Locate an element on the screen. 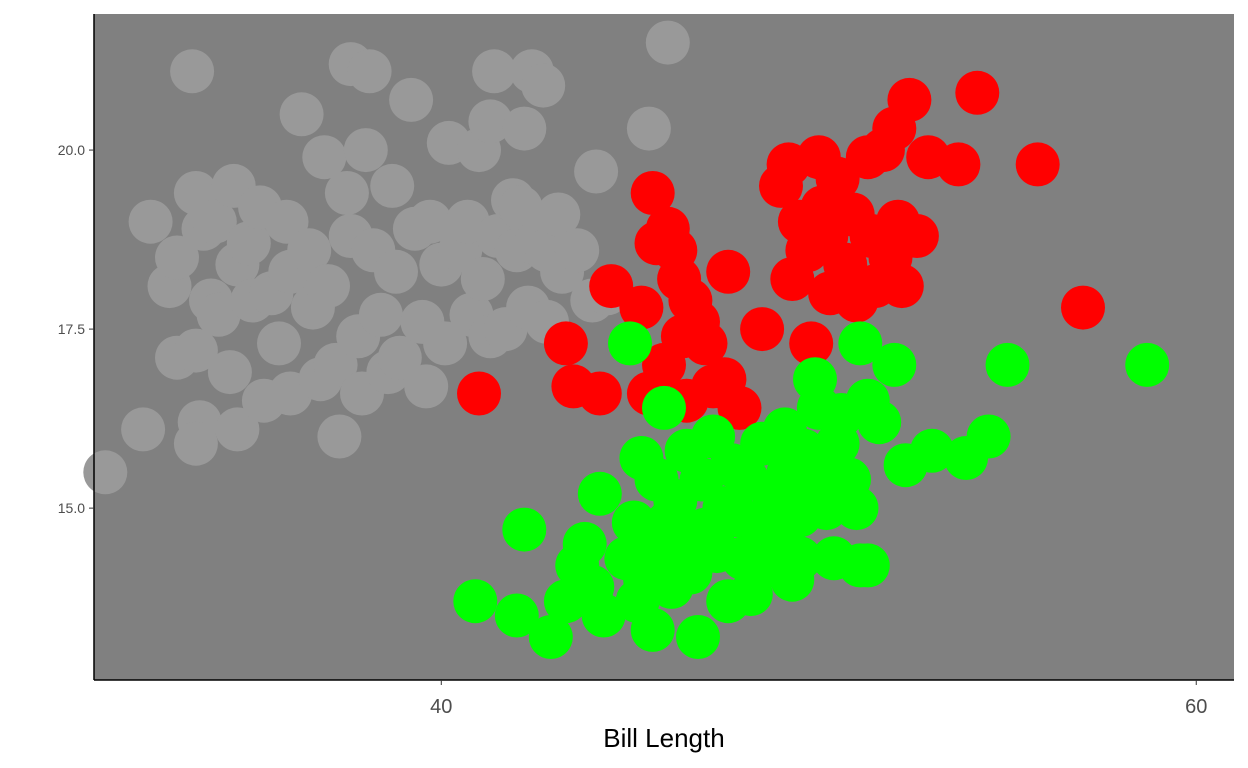  x-axis-ticks: 40 60 is located at coordinates (818, 699).